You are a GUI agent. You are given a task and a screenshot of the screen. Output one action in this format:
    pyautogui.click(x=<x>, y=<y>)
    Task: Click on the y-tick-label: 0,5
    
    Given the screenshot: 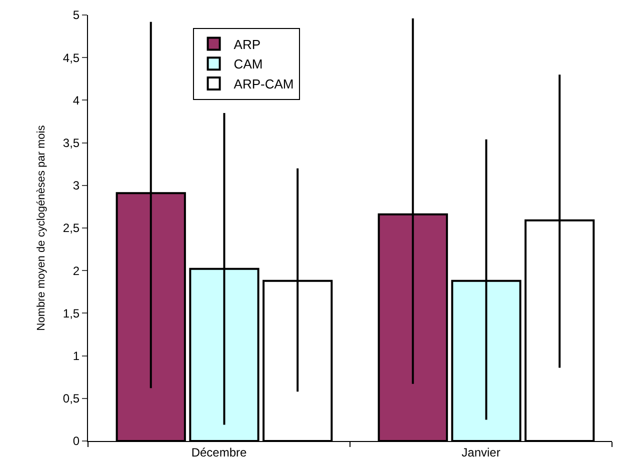 What is the action you would take?
    pyautogui.click(x=71, y=399)
    